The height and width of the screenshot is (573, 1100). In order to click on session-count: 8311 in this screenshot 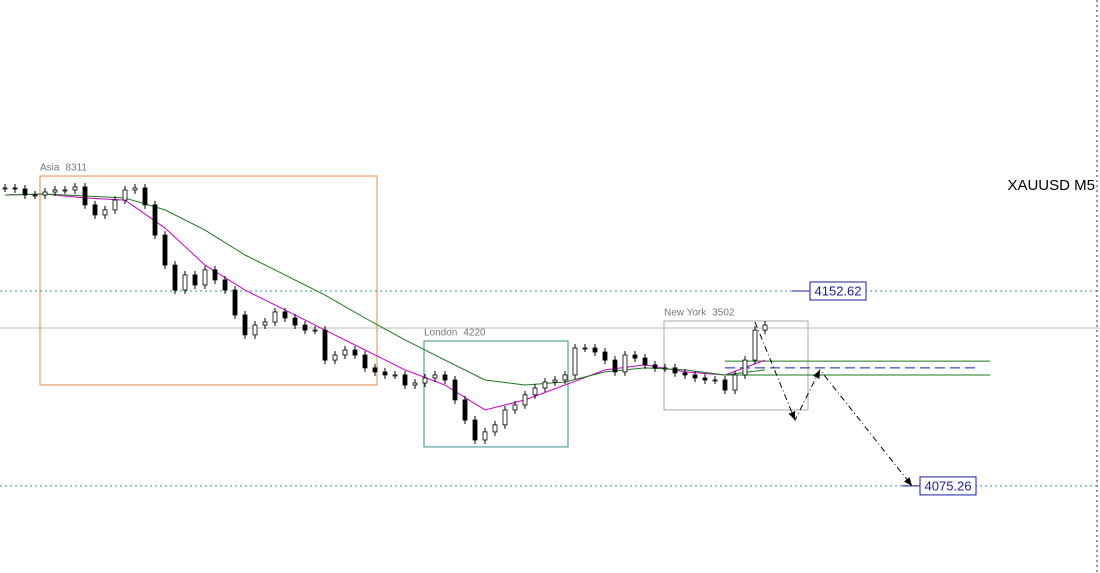, I will do `click(76, 168)`.